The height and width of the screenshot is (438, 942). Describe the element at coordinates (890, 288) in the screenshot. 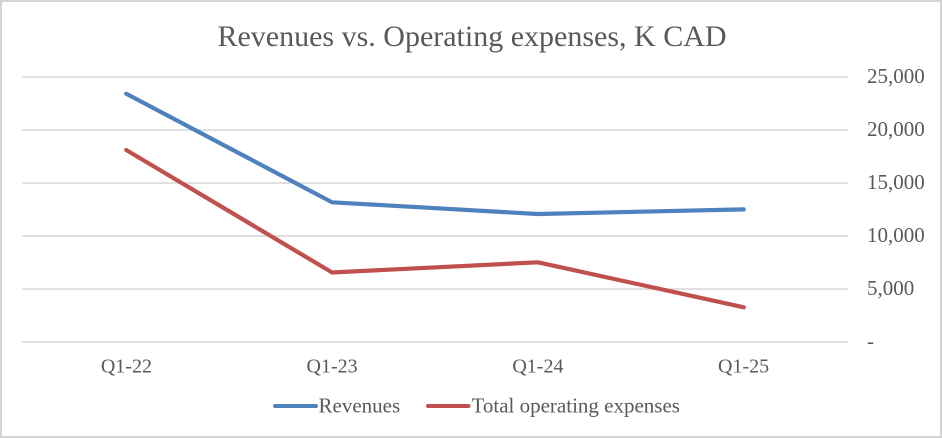

I see `svg-text: 5,000` at that location.